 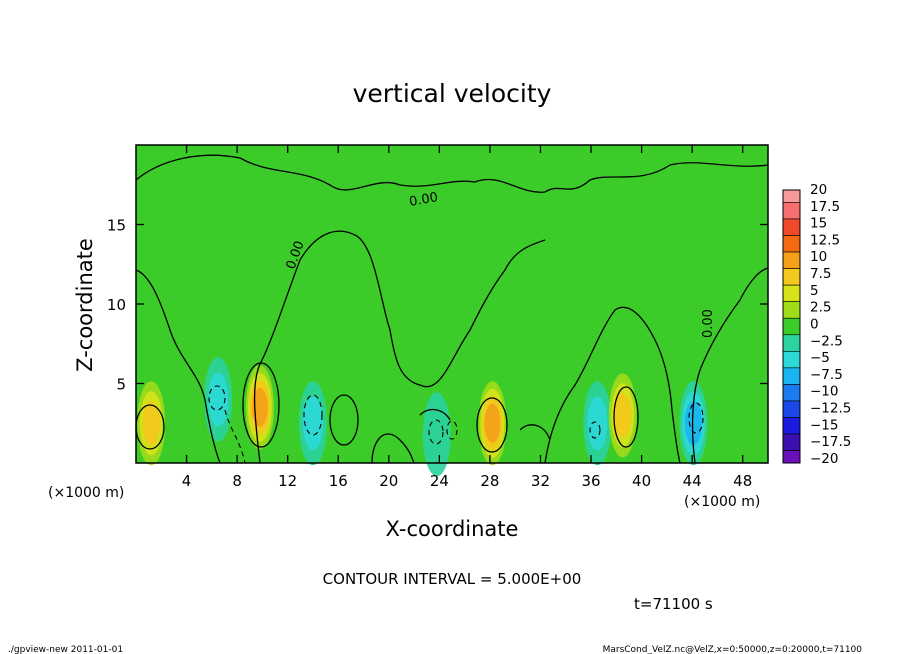 What do you see at coordinates (830, 442) in the screenshot?
I see `colorbar-label: −17.5` at bounding box center [830, 442].